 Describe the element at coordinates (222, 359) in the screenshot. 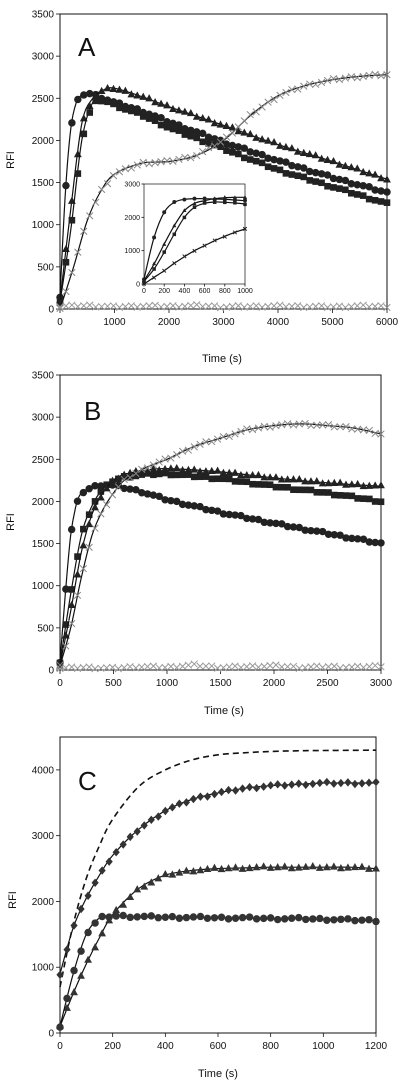

I see `x-axis-label-a: Time (s)` at that location.